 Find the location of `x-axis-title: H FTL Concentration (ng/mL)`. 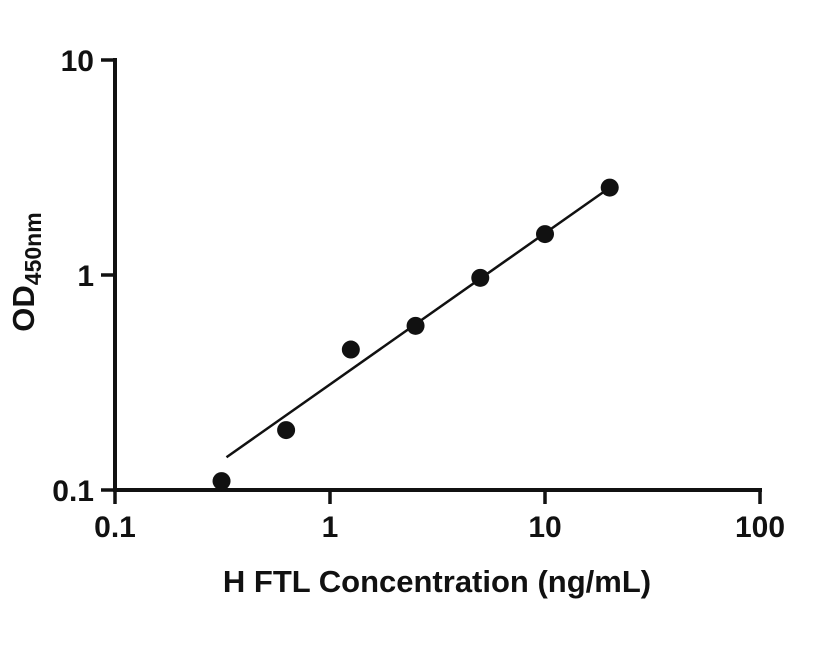

x-axis-title: H FTL Concentration (ng/mL) is located at coordinates (437, 581).